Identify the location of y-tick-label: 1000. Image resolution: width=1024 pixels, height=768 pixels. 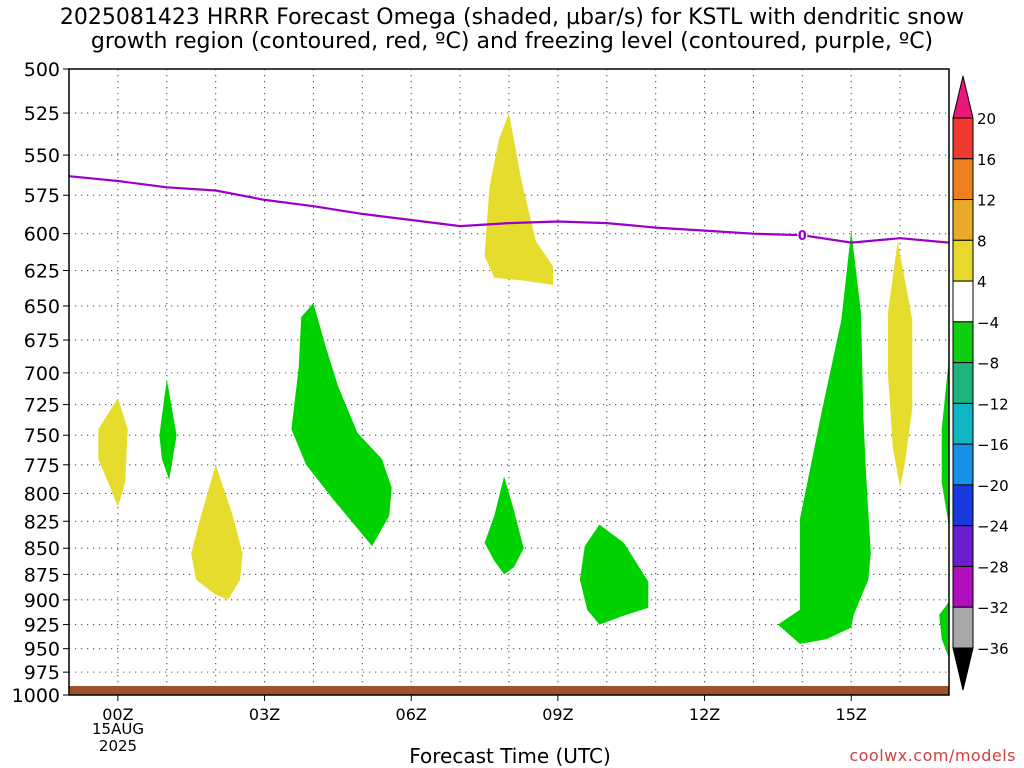
(36, 696).